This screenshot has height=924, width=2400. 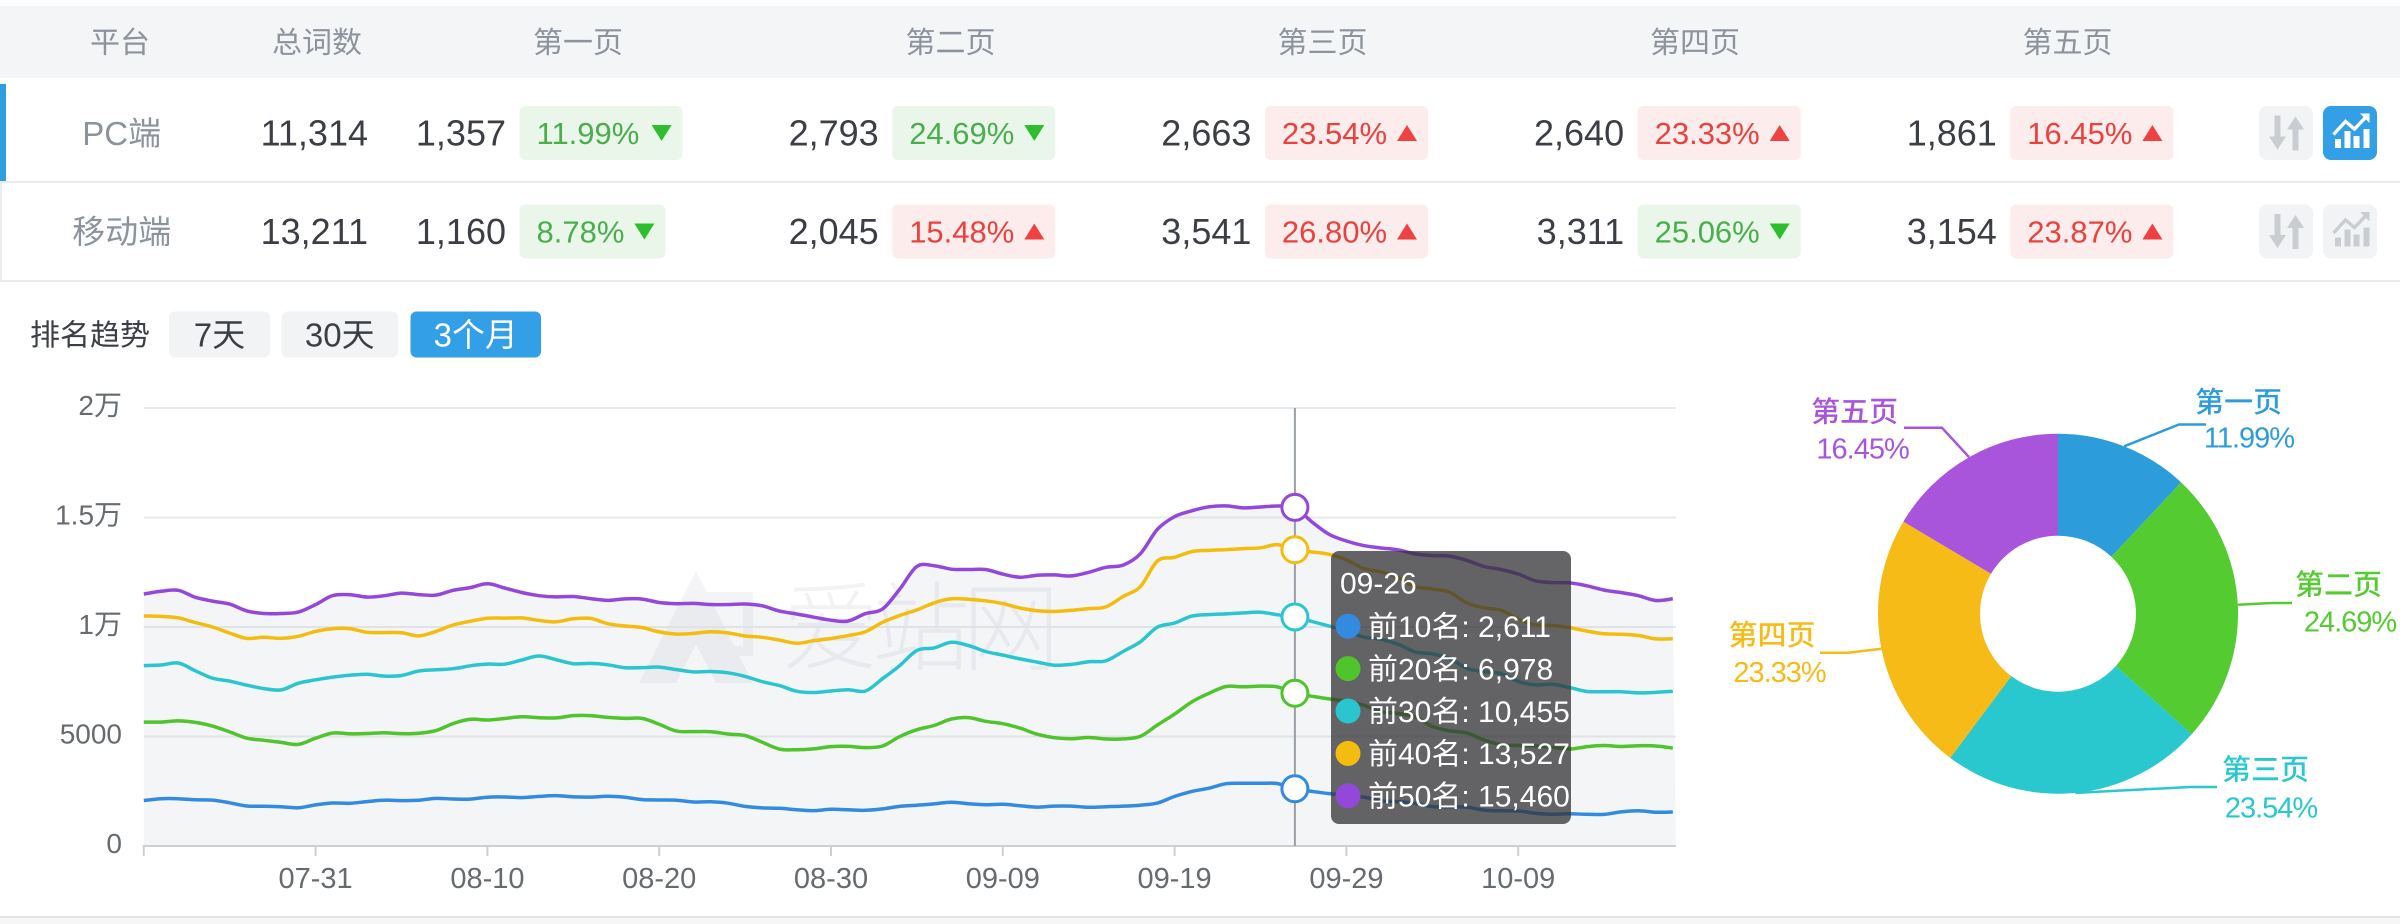 I want to click on svg-text:: 13,527: : 13,527, so click(x=1515, y=754).